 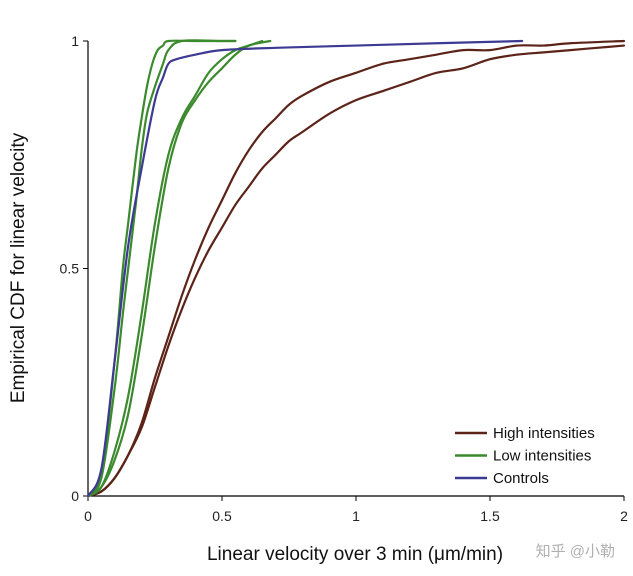 What do you see at coordinates (70, 269) in the screenshot?
I see `y-tick-label: 0.5` at bounding box center [70, 269].